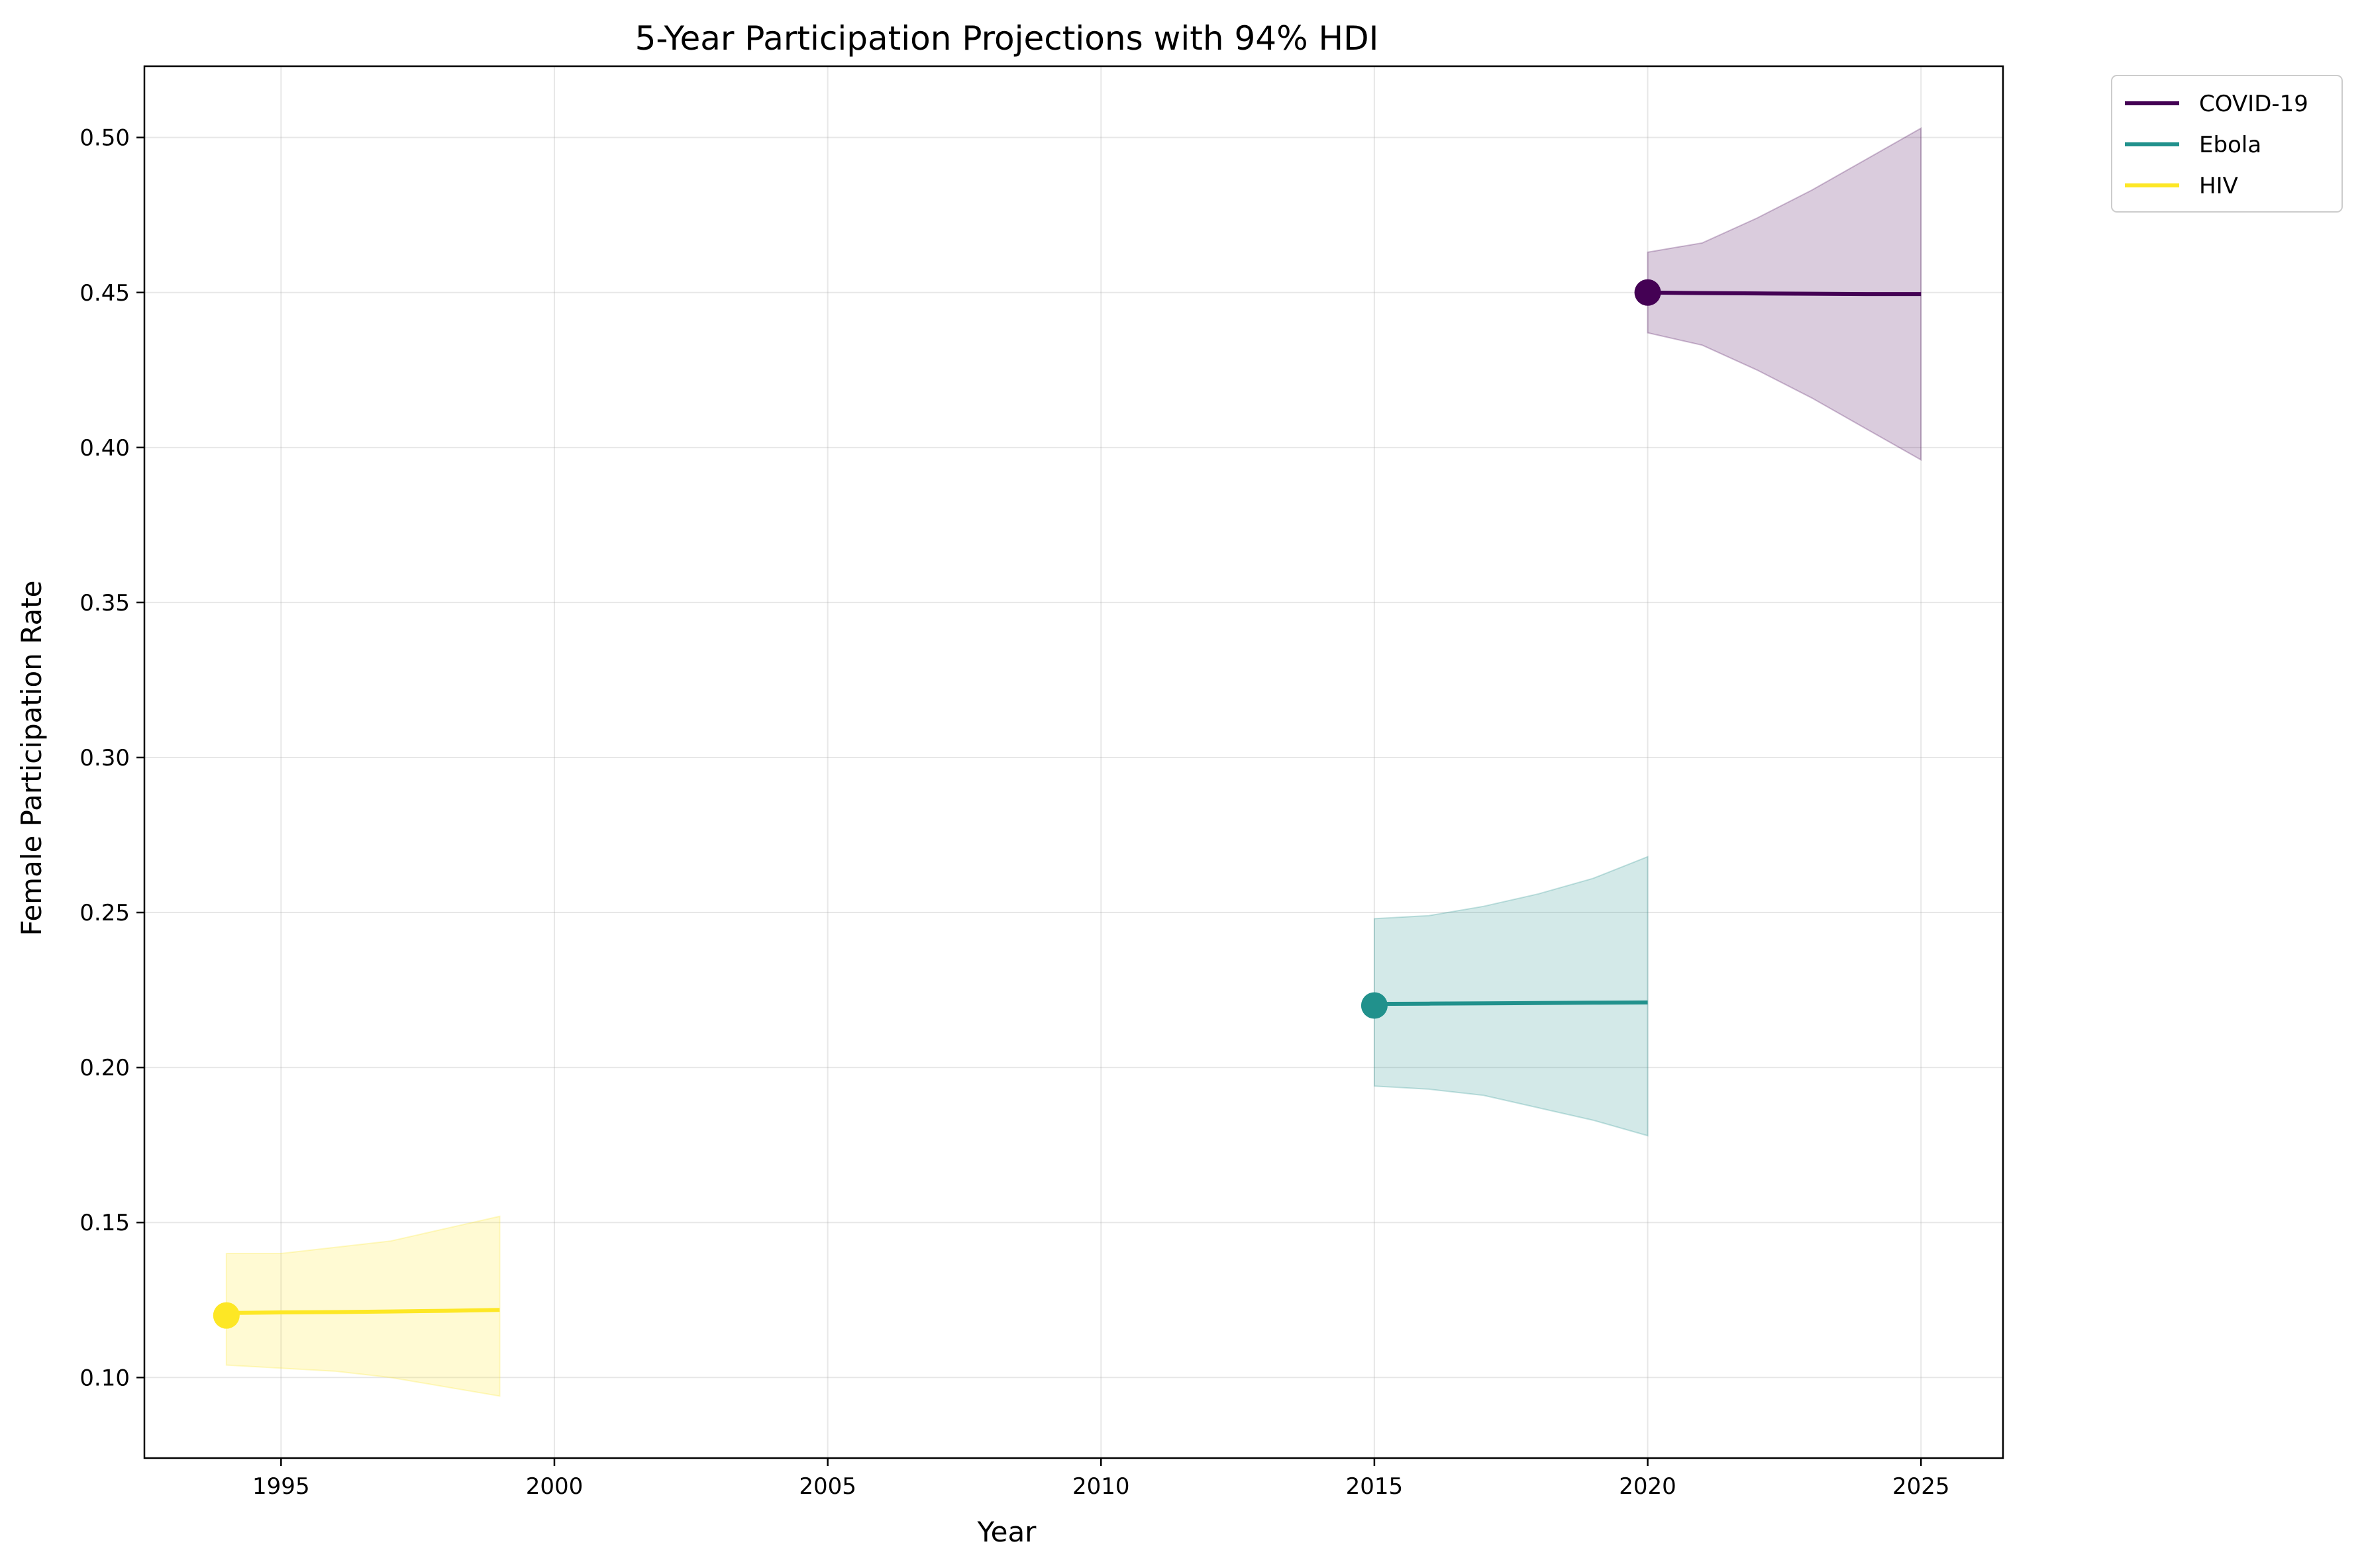 The width and height of the screenshot is (2364, 1568). I want to click on x-tick-label: 2000, so click(555, 1486).